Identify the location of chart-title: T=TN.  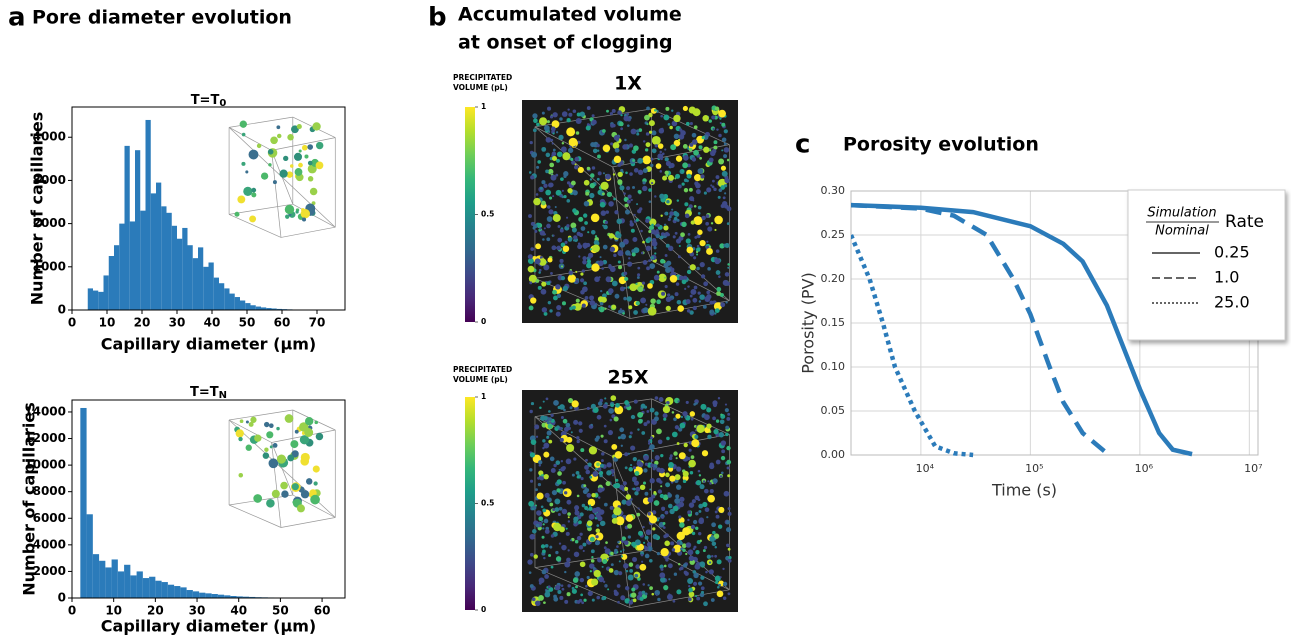
(208, 393).